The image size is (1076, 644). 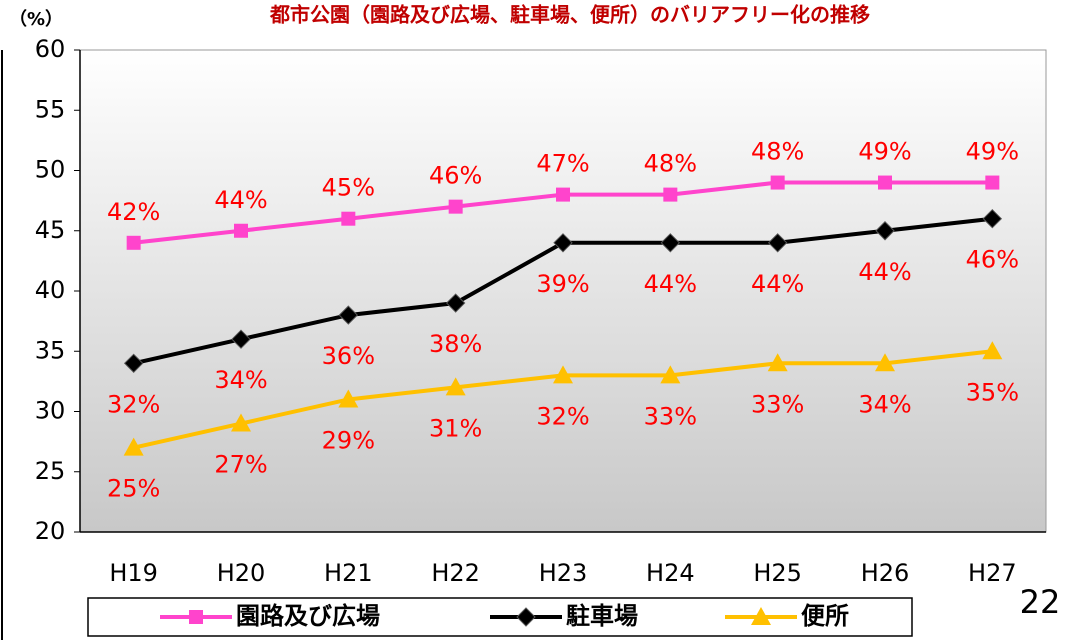 I want to click on data-label: 25%, so click(x=133, y=489).